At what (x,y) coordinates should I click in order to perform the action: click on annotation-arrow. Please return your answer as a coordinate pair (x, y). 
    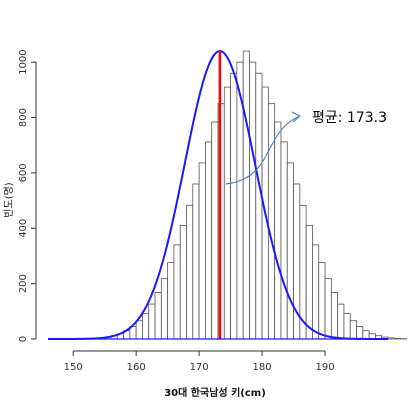
    Looking at the image, I should click on (263, 150).